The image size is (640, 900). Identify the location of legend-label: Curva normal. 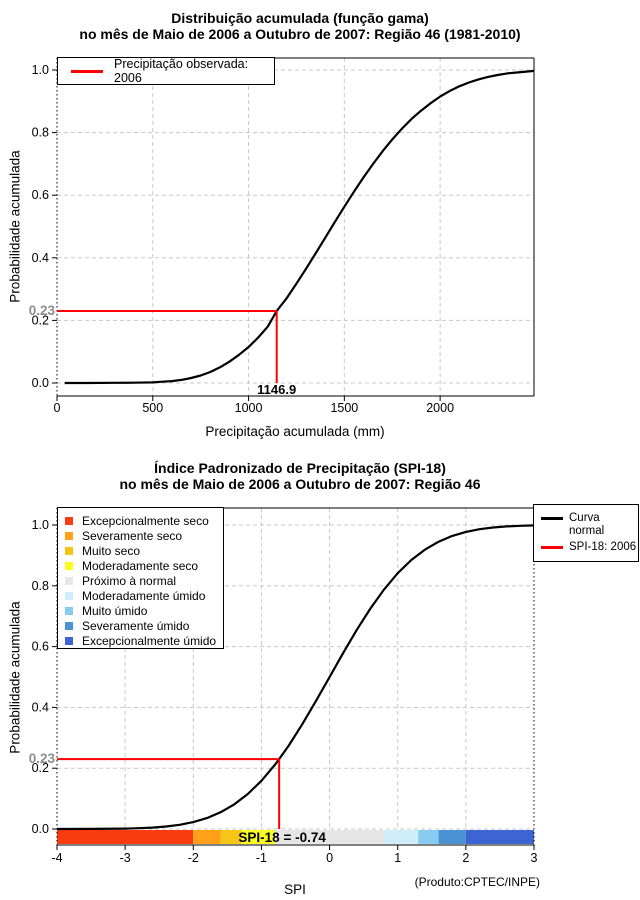
(587, 524).